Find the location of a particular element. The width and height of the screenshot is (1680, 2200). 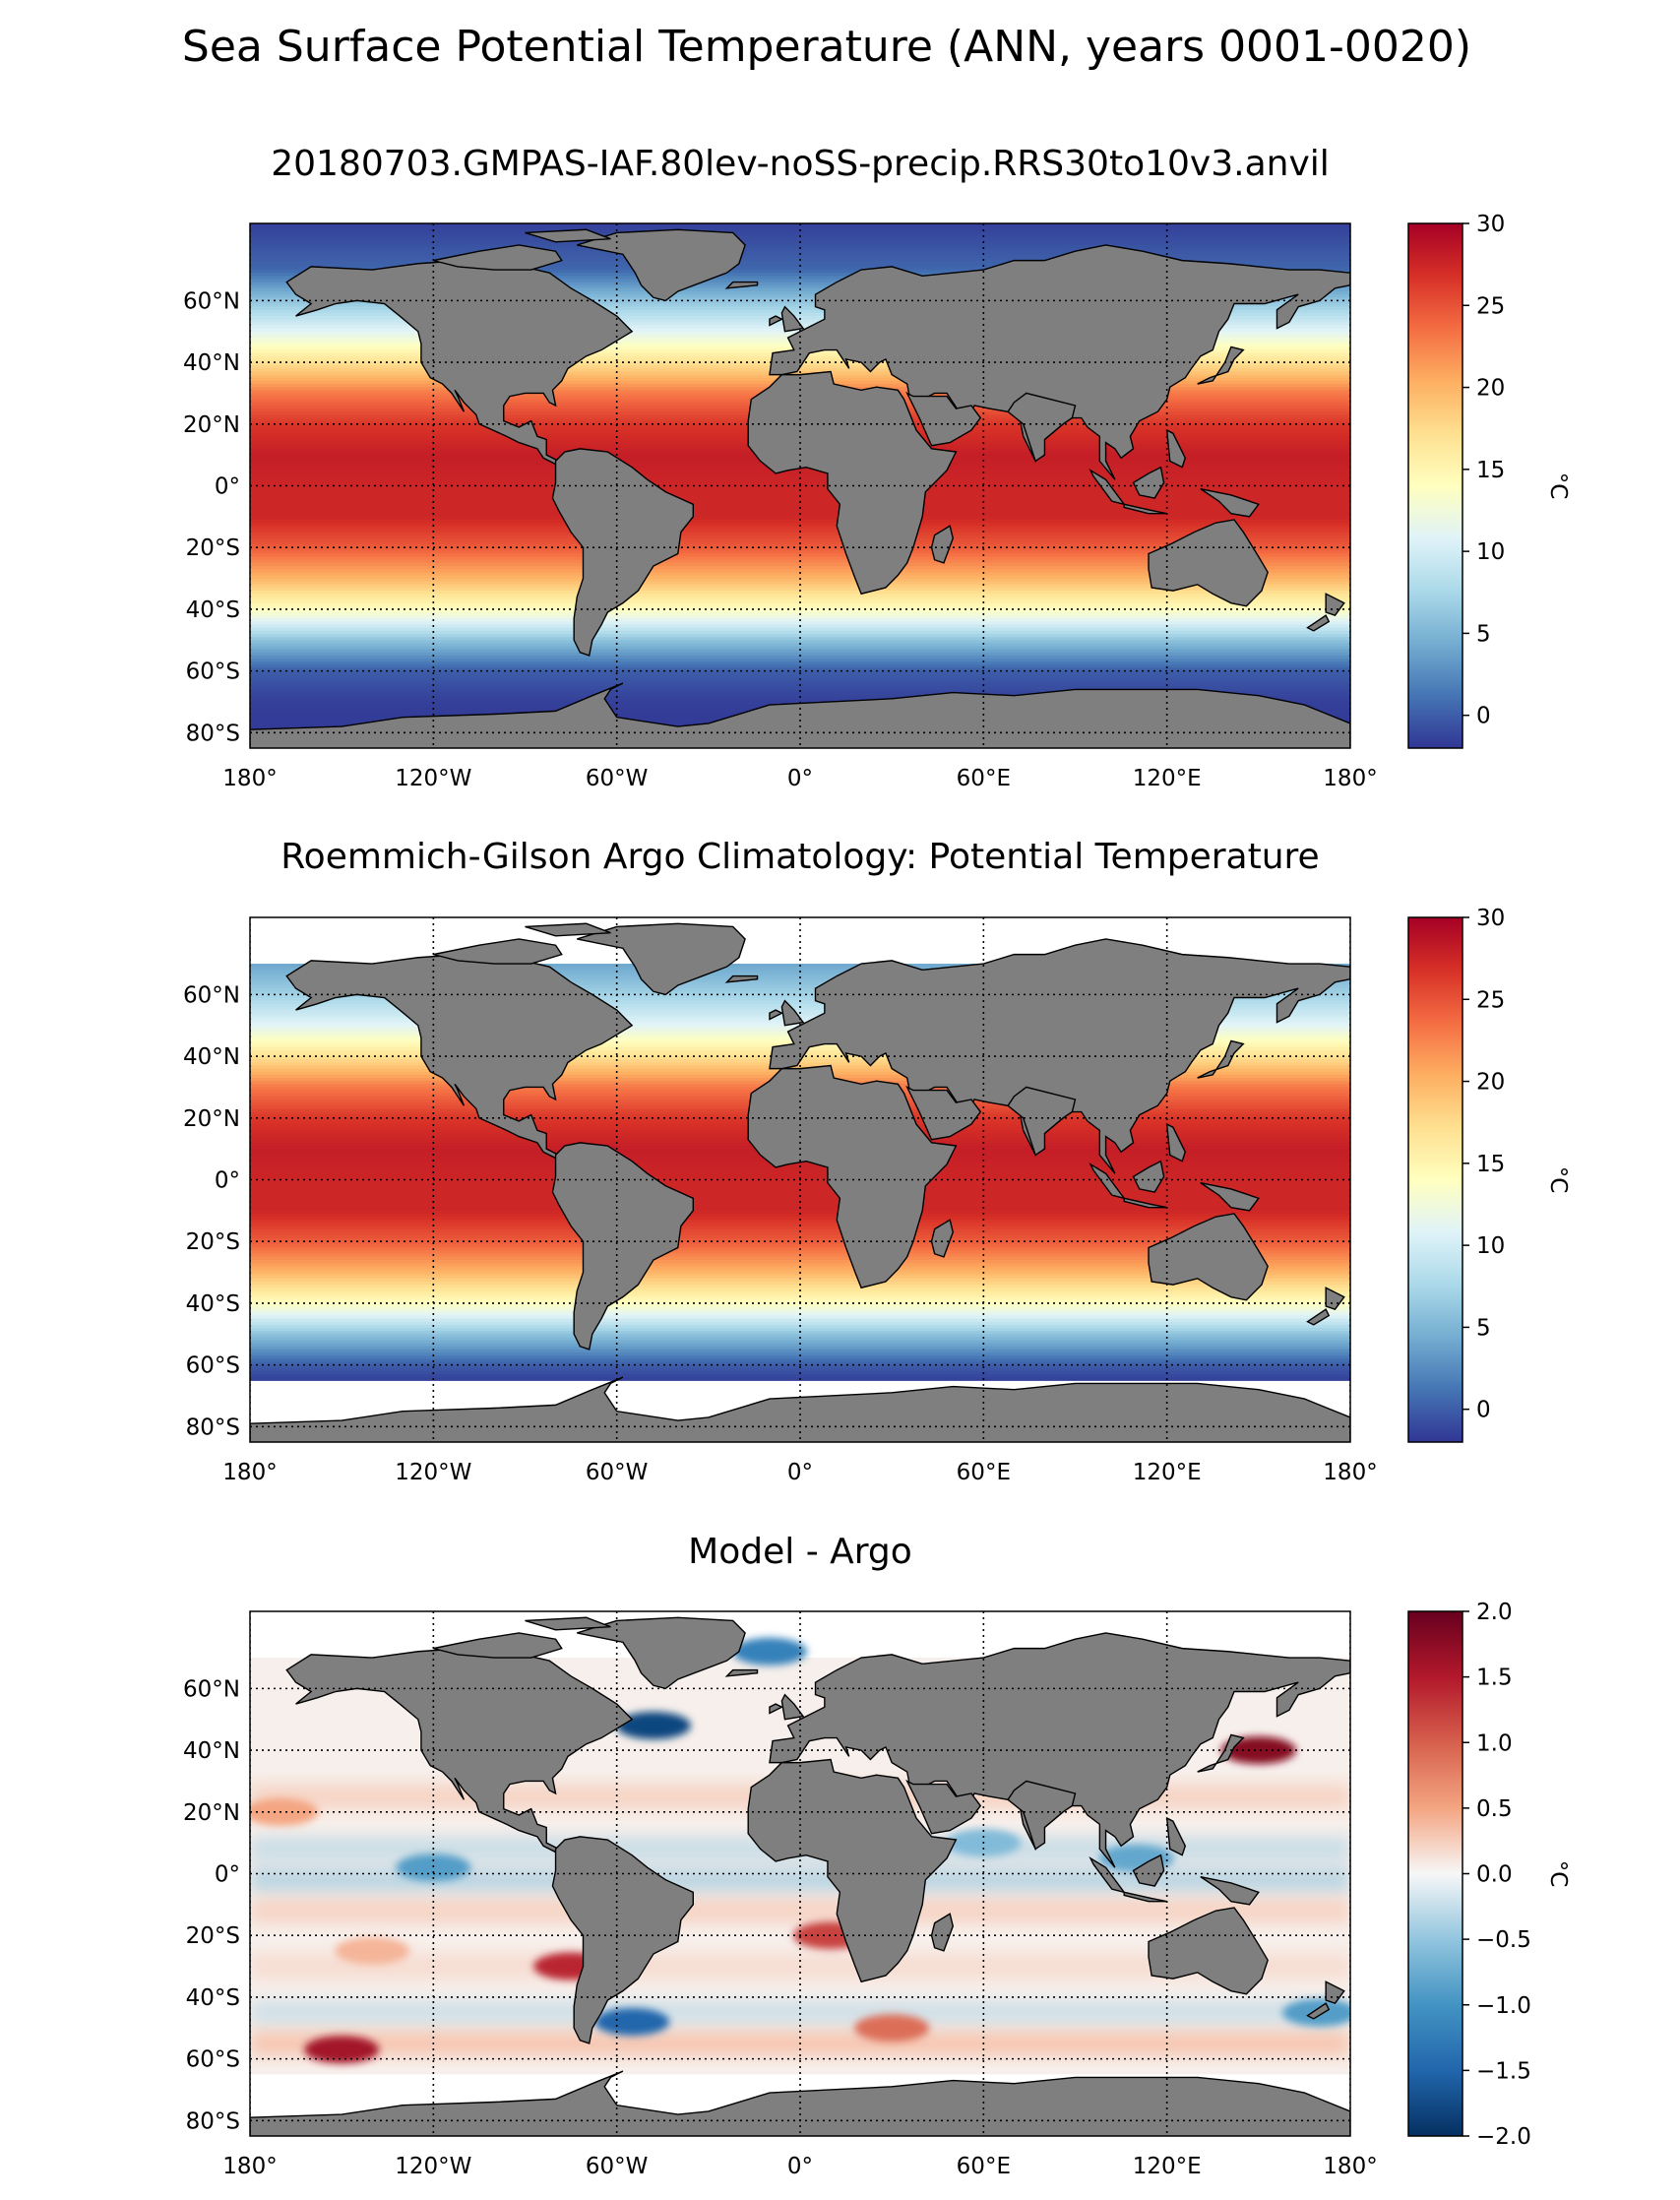

anomaly-stripe is located at coordinates (800, 2013).